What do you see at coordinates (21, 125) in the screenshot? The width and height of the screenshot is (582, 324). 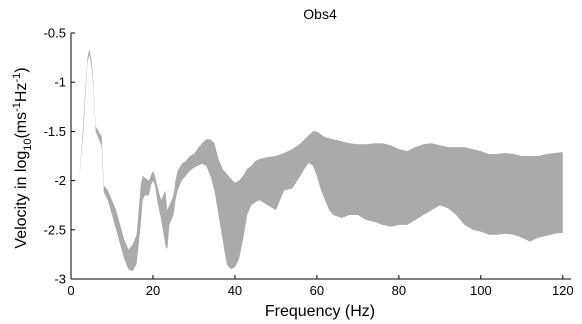 I see `y-axis-label-part: (ms` at bounding box center [21, 125].